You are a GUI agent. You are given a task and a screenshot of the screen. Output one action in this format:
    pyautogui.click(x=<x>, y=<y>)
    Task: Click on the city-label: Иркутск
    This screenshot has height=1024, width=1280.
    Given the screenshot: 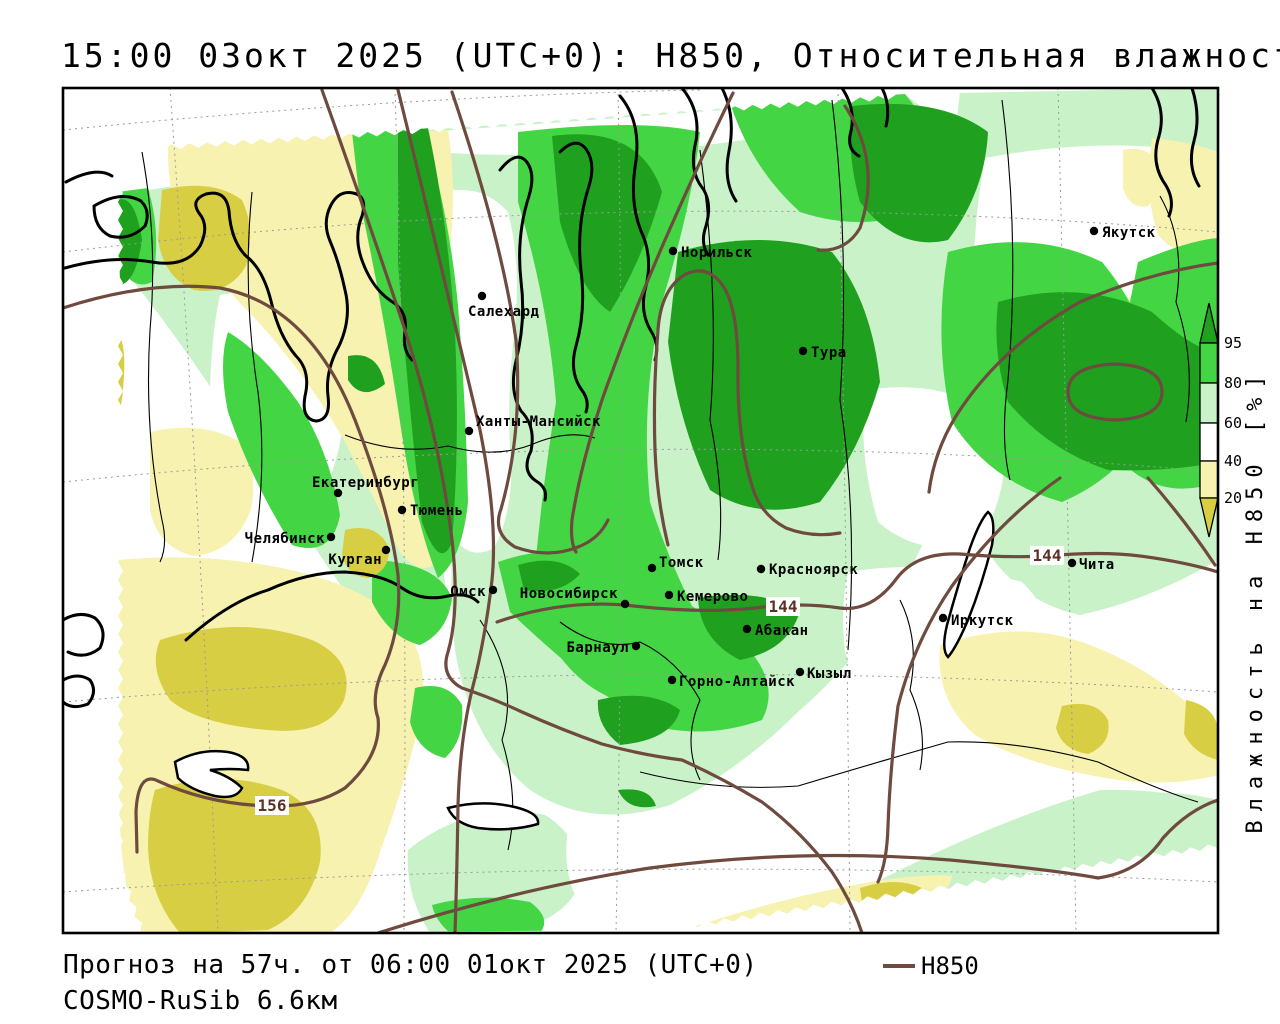 What is the action you would take?
    pyautogui.click(x=982, y=621)
    